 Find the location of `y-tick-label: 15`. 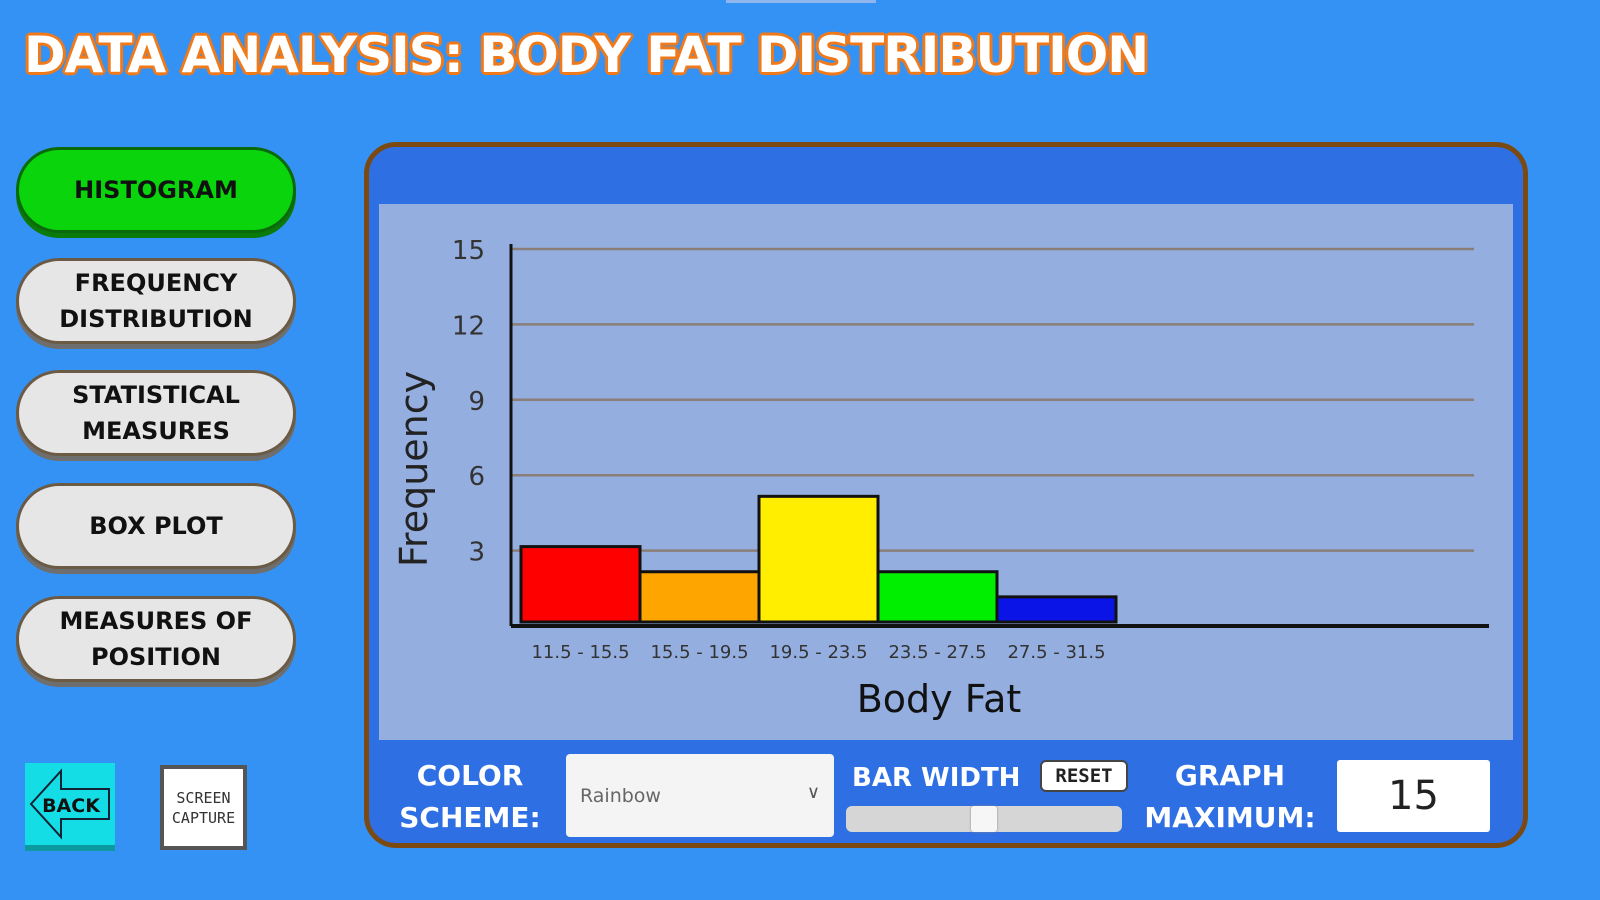

y-tick-label: 15 is located at coordinates (468, 251).